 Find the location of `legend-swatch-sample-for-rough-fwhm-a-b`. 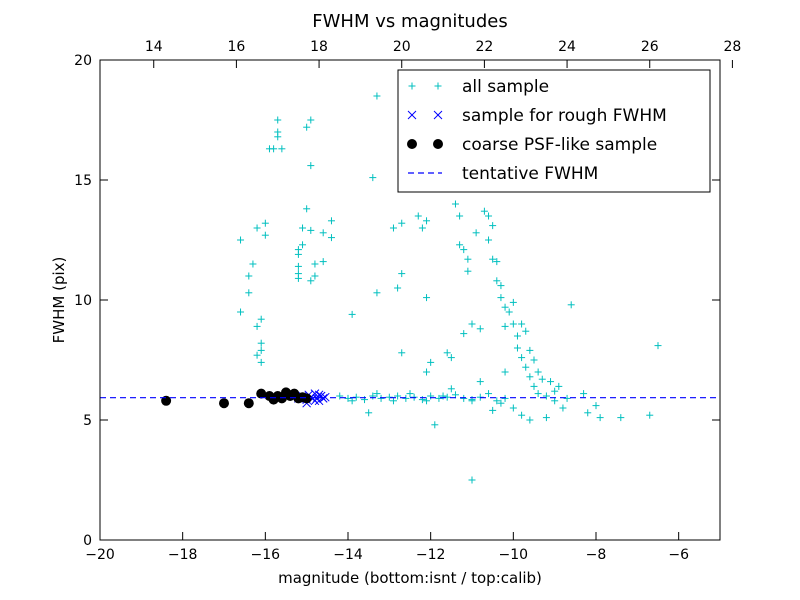

legend-swatch-sample-for-rough-fwhm-a-b is located at coordinates (412, 115).